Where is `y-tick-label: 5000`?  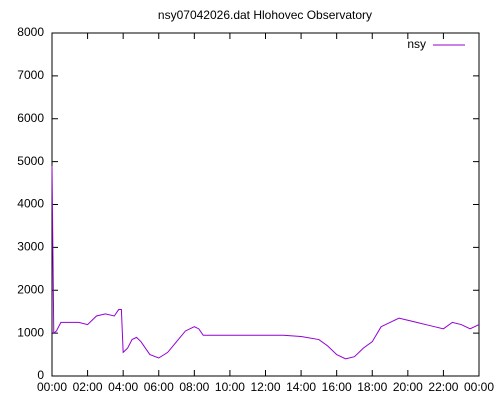 y-tick-label: 5000 is located at coordinates (30, 161).